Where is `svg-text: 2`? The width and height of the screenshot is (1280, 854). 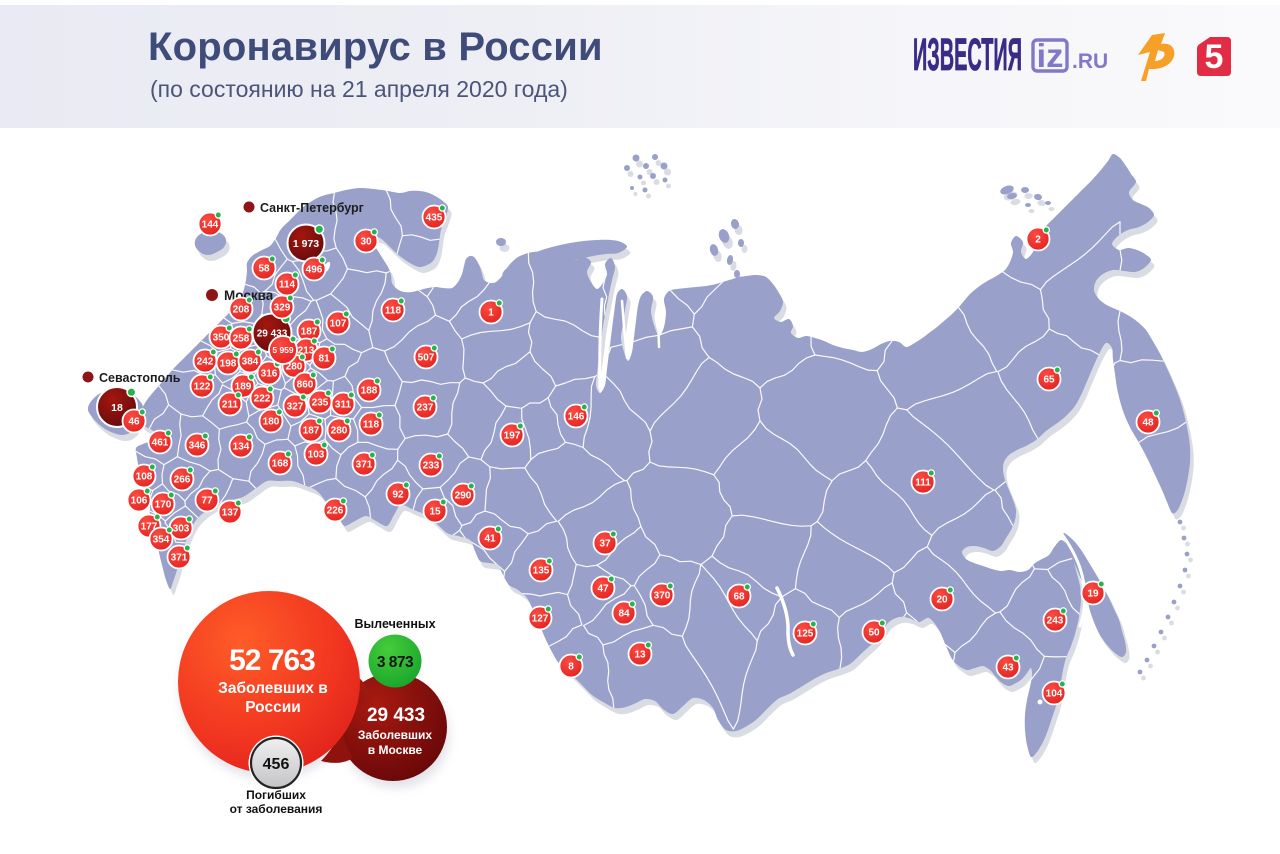
svg-text: 2 is located at coordinates (1038, 240).